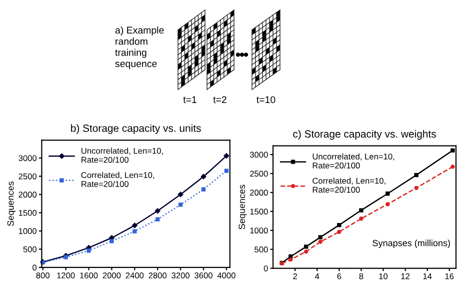 The width and height of the screenshot is (474, 286). I want to click on x-tick-label: 2800, so click(157, 275).